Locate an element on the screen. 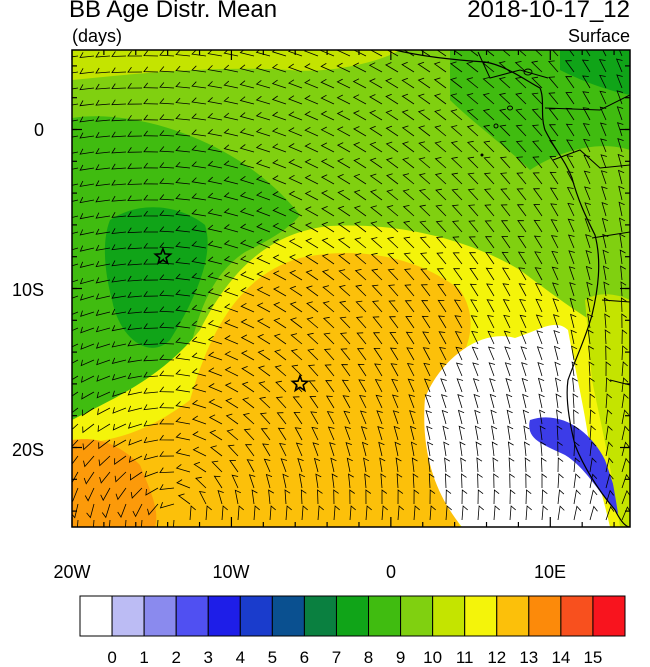 The image size is (650, 667). map-title: BB Age Distr. Mean is located at coordinates (173, 11).